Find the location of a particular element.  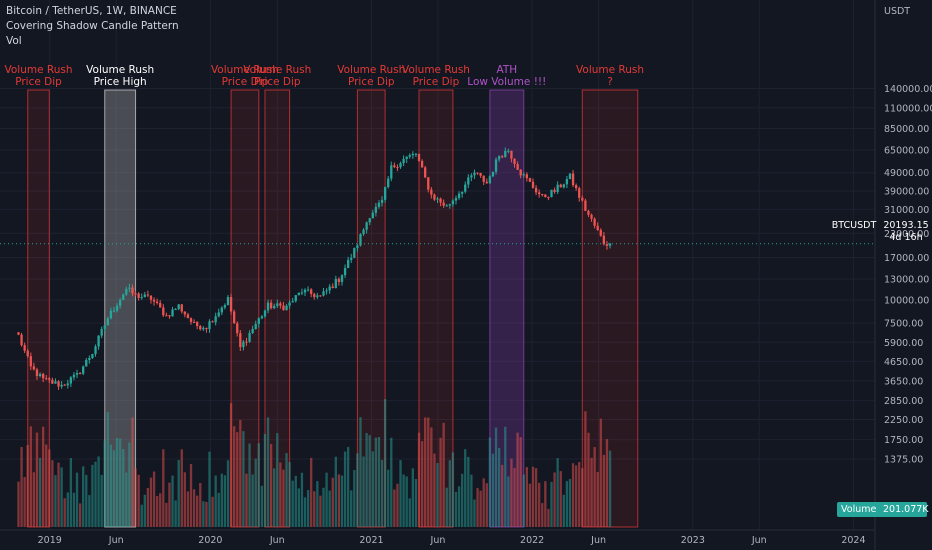

time-tick-label: 2024 is located at coordinates (853, 540).